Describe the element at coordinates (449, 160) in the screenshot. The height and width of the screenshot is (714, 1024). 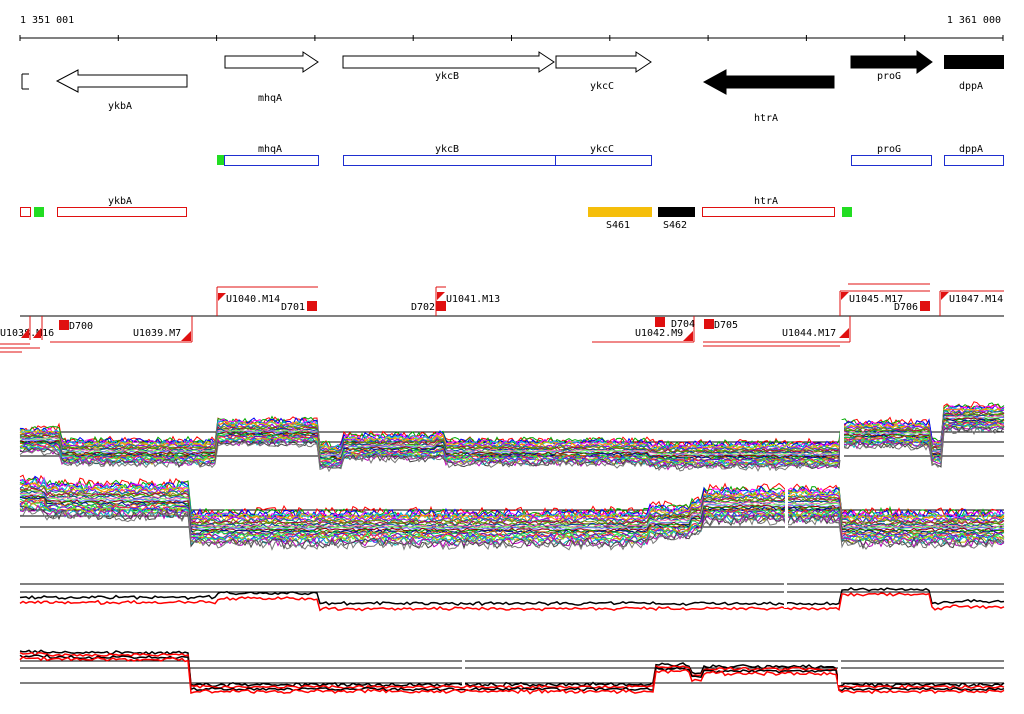
I see `blue-box-ykcb` at that location.